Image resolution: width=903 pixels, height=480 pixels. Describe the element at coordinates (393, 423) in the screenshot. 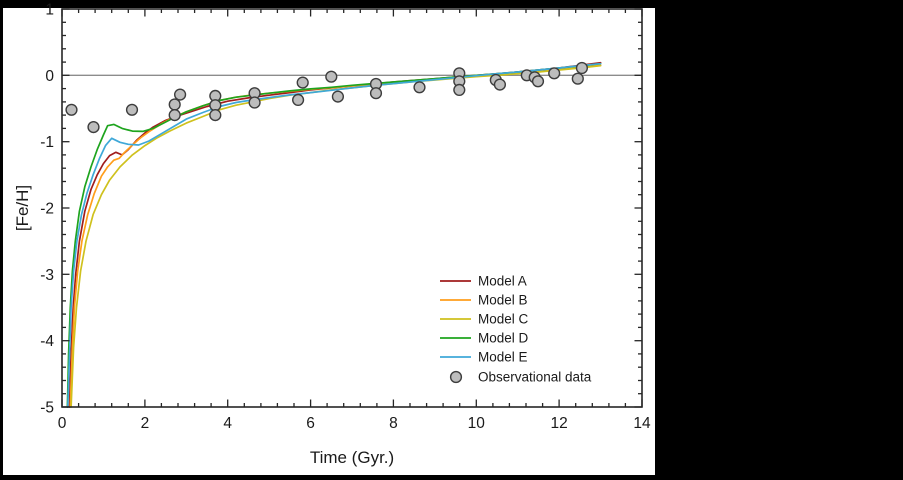

I see `x-tick-label: 8` at that location.